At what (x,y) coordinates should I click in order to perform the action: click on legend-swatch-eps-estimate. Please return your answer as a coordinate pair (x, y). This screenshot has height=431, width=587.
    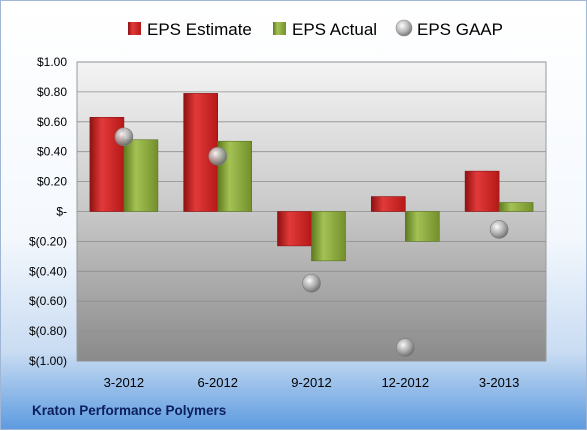
    Looking at the image, I should click on (134, 28).